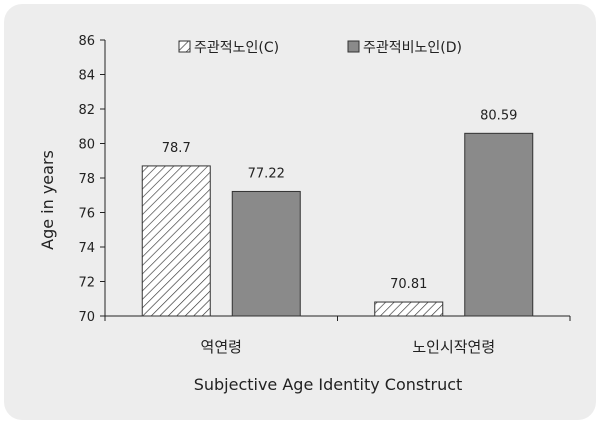 The height and width of the screenshot is (424, 600). Describe the element at coordinates (86, 76) in the screenshot. I see `y-tick-label: 84` at that location.